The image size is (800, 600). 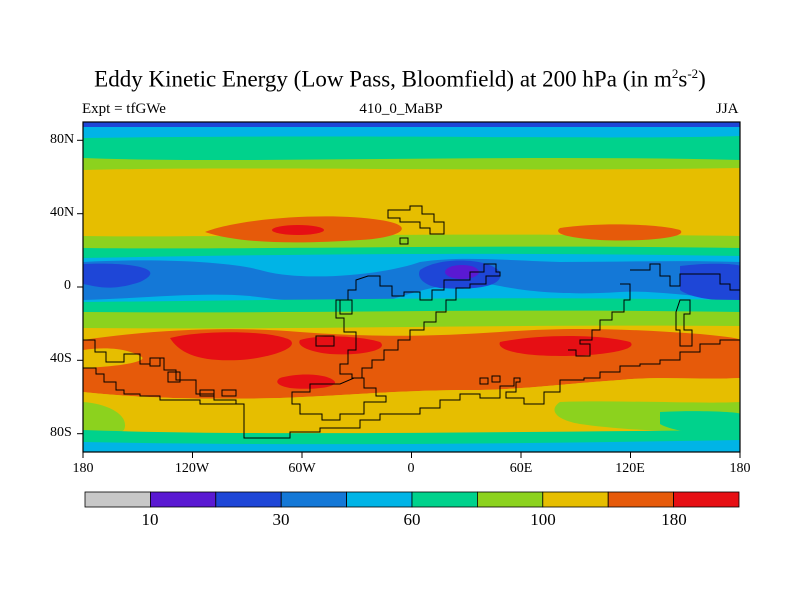 I want to click on colorbar, so click(x=412, y=499).